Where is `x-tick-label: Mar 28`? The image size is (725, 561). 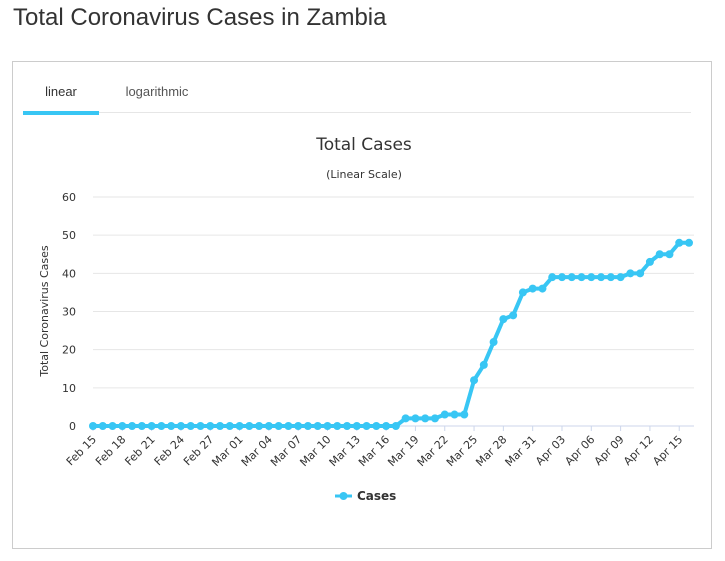 x-tick-label: Mar 28 is located at coordinates (491, 451).